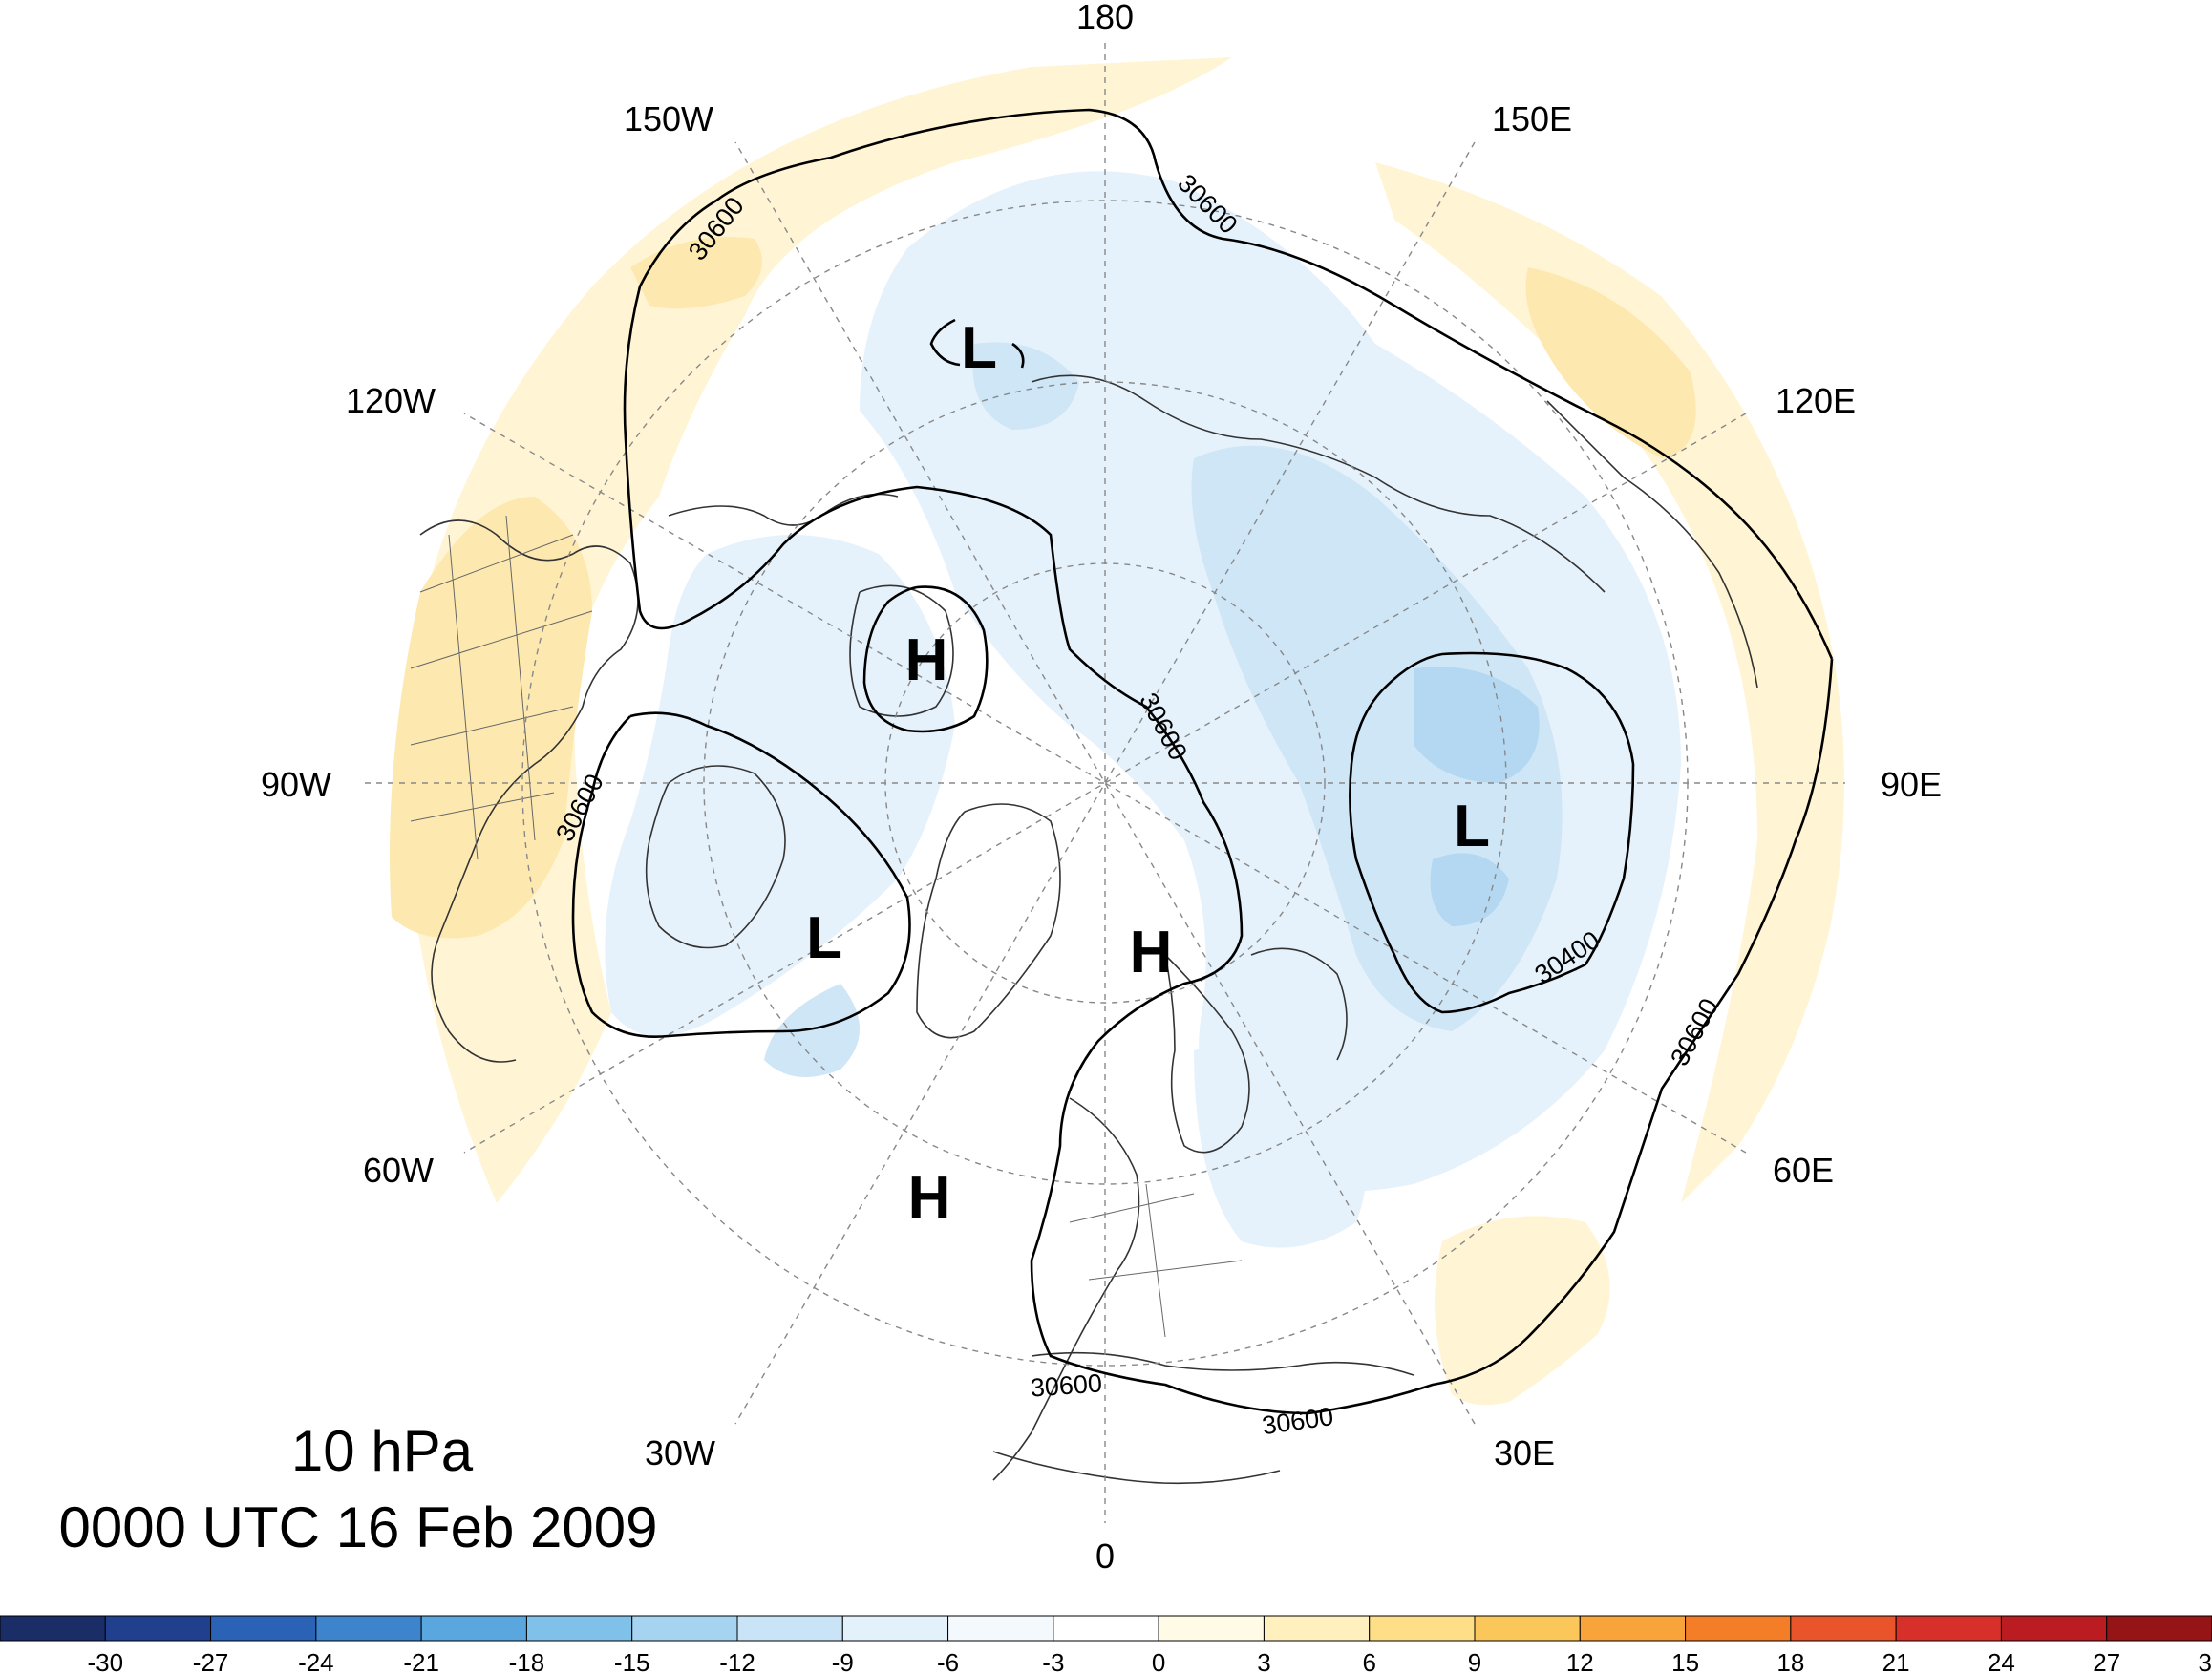  What do you see at coordinates (843, 1661) in the screenshot?
I see `colorbar-label: -9` at bounding box center [843, 1661].